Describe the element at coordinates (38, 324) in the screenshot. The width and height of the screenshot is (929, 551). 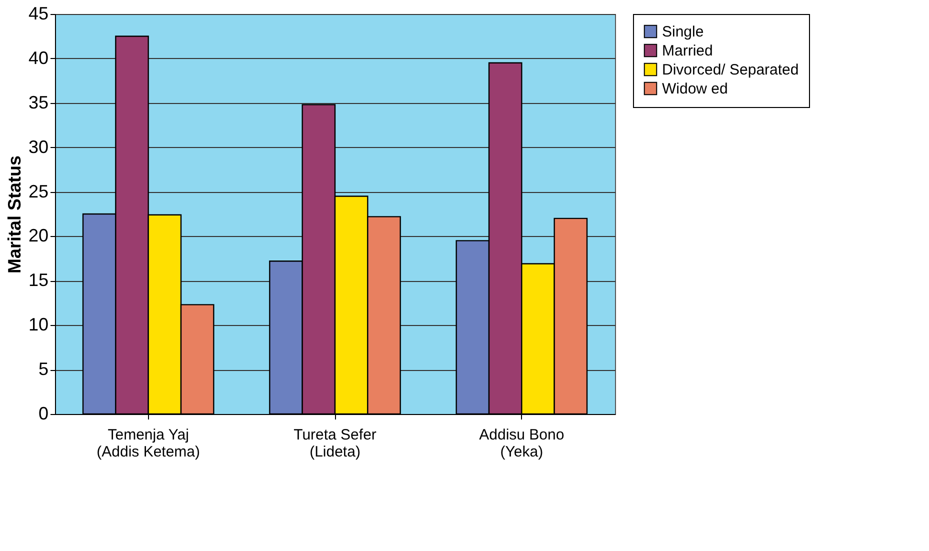
I see `y-tick-label: 10` at that location.